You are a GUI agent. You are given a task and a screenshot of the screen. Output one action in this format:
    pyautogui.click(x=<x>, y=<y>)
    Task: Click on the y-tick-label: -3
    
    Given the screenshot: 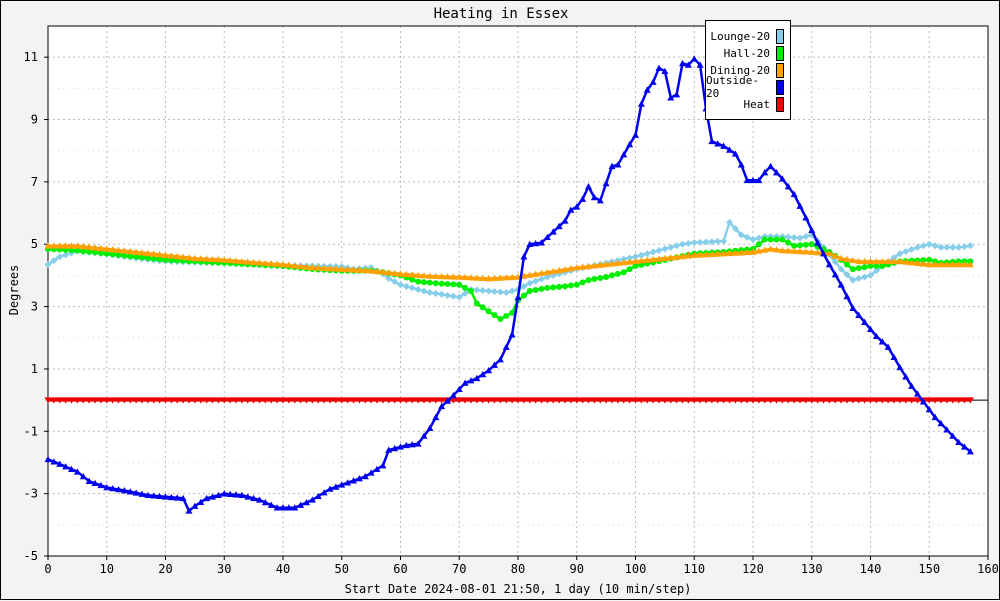 What is the action you would take?
    pyautogui.click(x=31, y=494)
    